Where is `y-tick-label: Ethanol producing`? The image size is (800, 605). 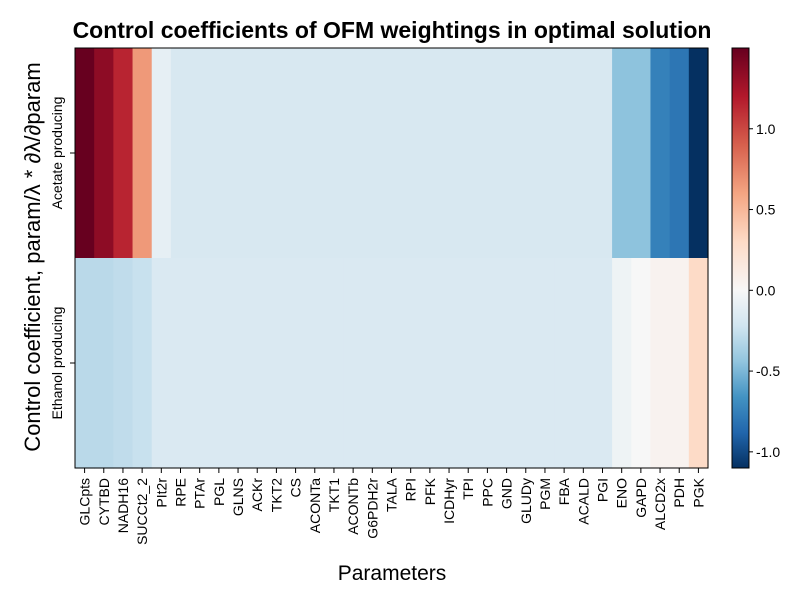 y-tick-label: Ethanol producing is located at coordinates (57, 363).